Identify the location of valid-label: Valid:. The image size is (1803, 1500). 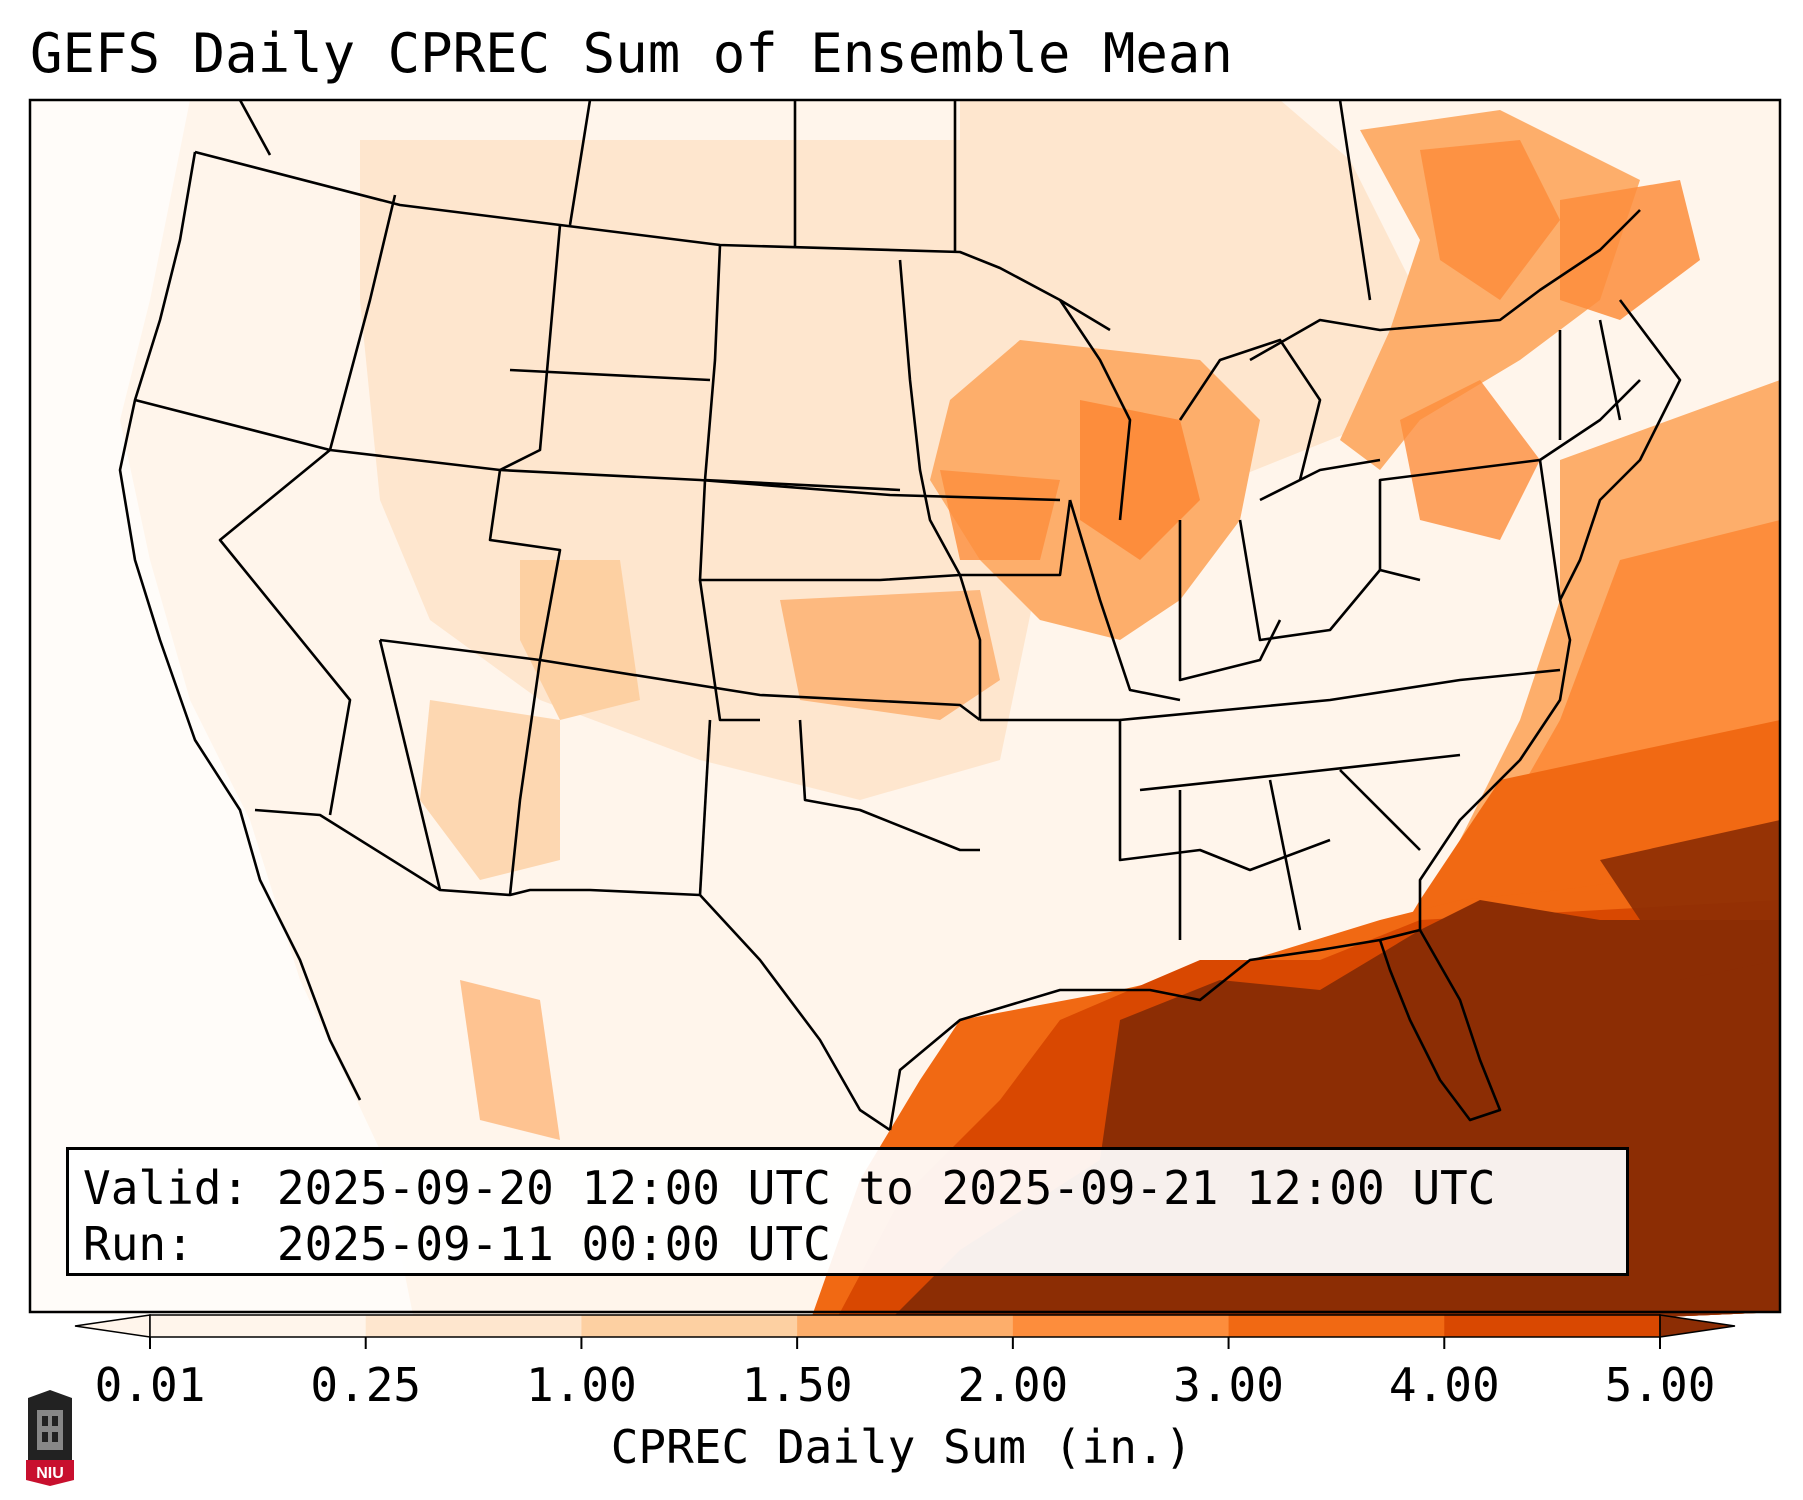
(166, 1188).